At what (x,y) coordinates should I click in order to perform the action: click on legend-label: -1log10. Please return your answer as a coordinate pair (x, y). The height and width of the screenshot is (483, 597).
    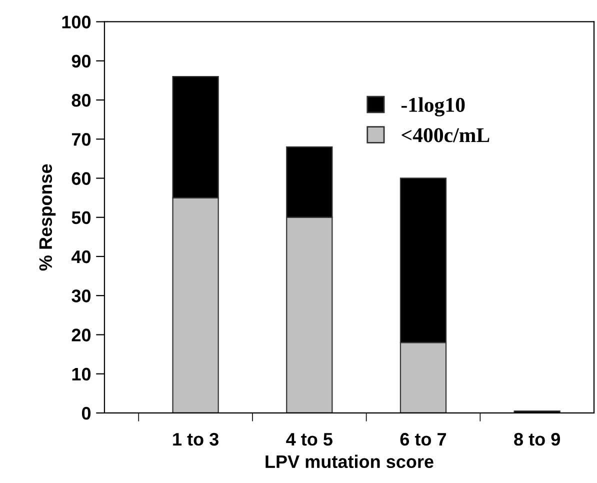
    Looking at the image, I should click on (433, 106).